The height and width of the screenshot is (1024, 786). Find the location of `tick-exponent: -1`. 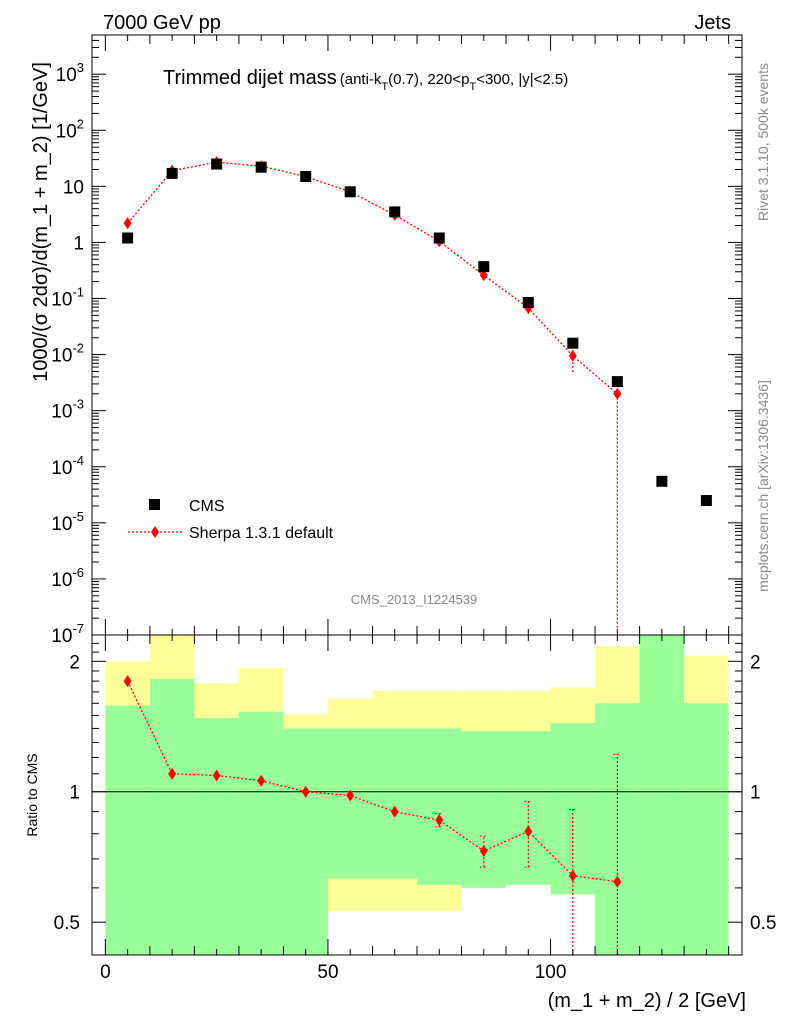

tick-exponent: -1 is located at coordinates (78, 292).